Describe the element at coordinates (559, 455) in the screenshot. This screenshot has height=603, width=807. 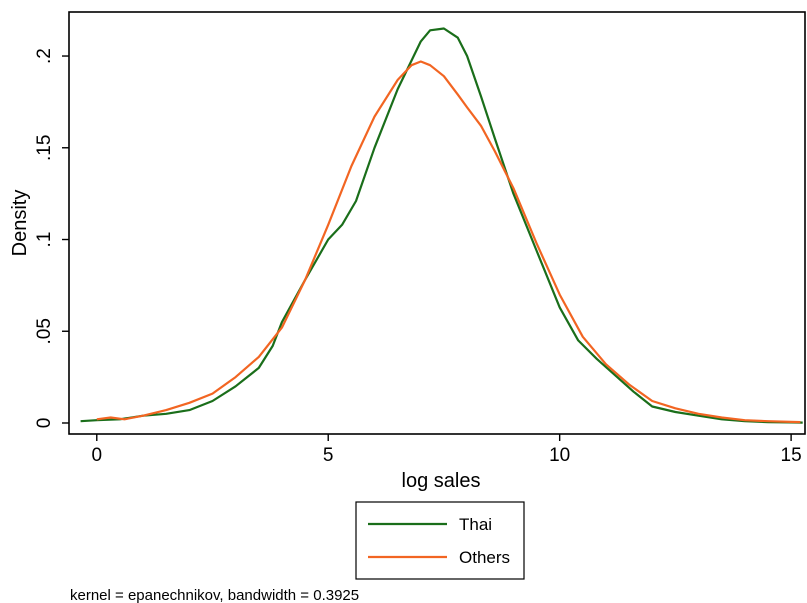
I see `x-tick-label: 10` at that location.